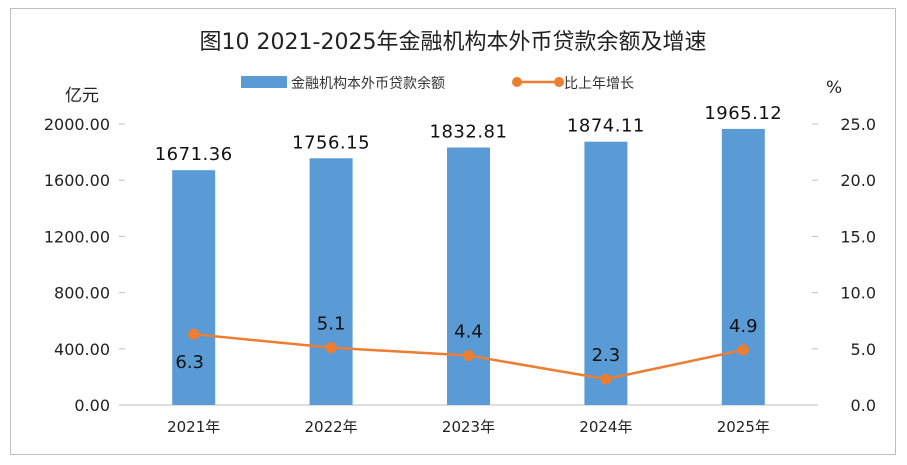 The image size is (907, 465). What do you see at coordinates (82, 293) in the screenshot?
I see `left-tick-label: 800.00` at bounding box center [82, 293].